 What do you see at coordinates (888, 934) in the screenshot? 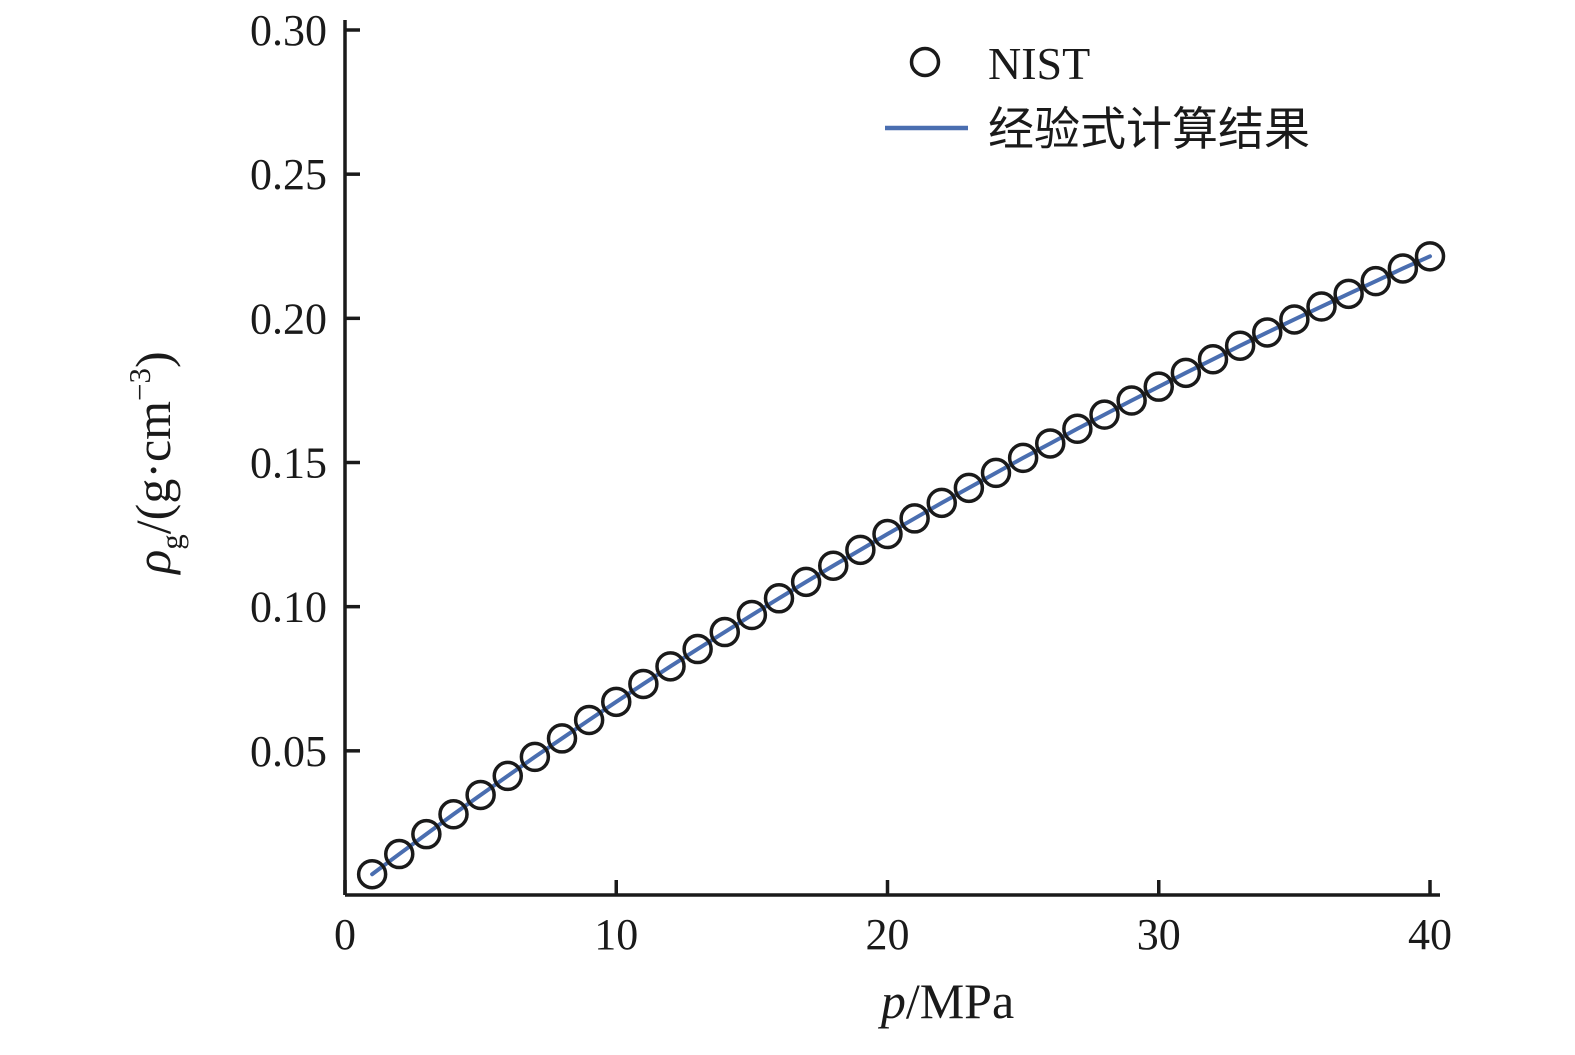
I see `x-axis-tick-label: 20` at bounding box center [888, 934].